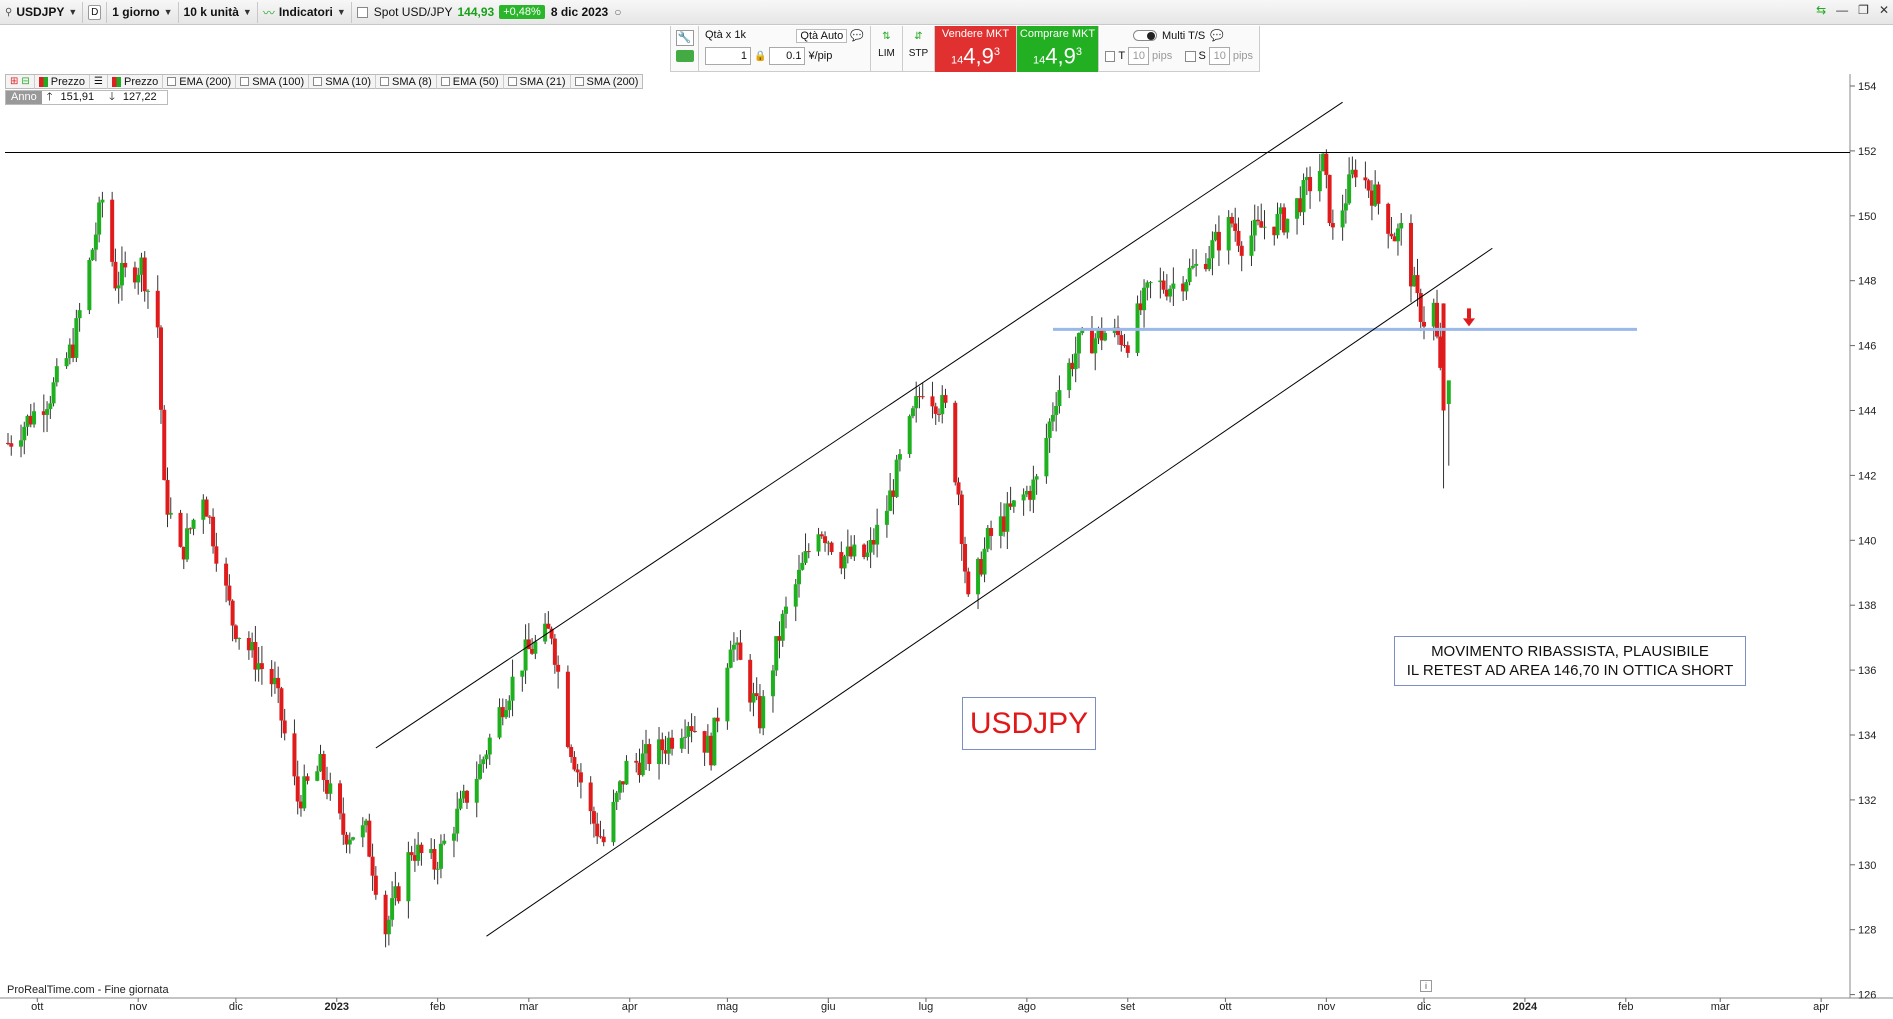 This screenshot has width=1893, height=1019. What do you see at coordinates (406, 81) in the screenshot?
I see `indicator-sma-8: SMA (8)` at bounding box center [406, 81].